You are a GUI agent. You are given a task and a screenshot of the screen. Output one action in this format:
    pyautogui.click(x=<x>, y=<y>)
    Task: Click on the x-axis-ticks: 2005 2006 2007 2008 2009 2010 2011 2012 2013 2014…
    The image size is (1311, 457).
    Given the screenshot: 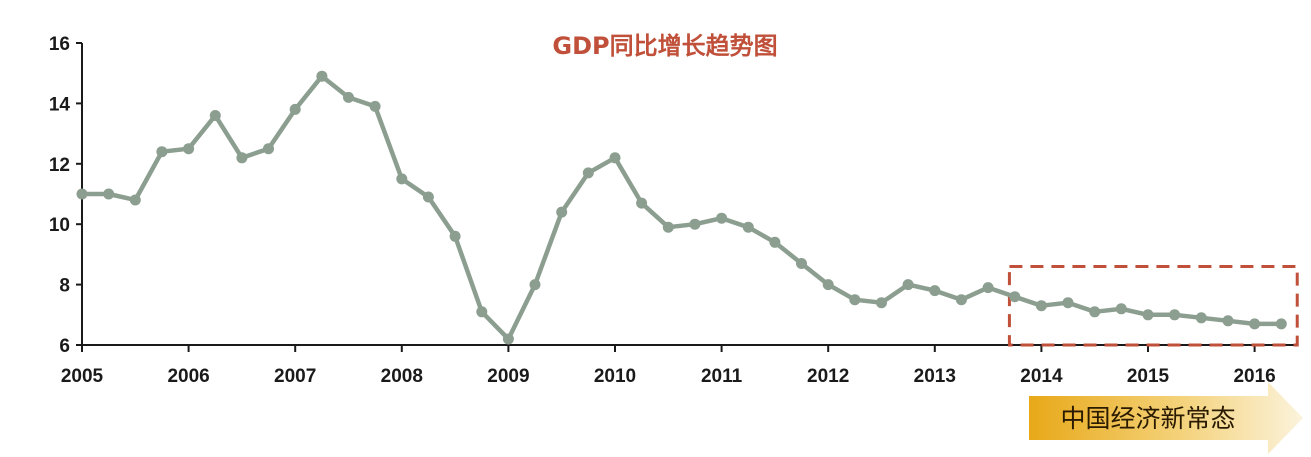 What is the action you would take?
    pyautogui.click(x=668, y=366)
    